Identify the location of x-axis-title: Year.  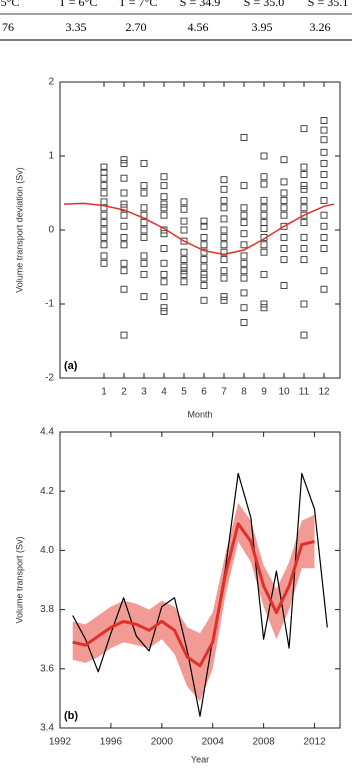
(200, 759).